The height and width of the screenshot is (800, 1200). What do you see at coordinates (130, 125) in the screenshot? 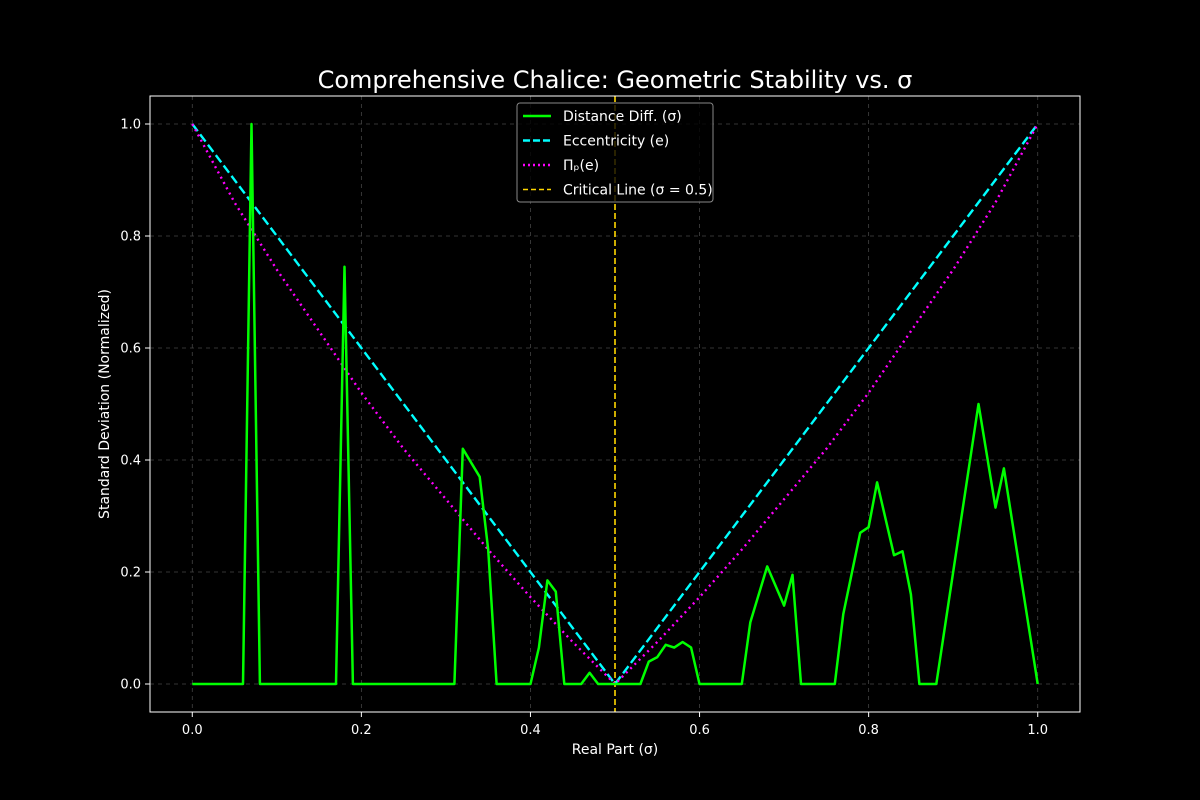
I see `y-tick-label: 1.0` at bounding box center [130, 125].